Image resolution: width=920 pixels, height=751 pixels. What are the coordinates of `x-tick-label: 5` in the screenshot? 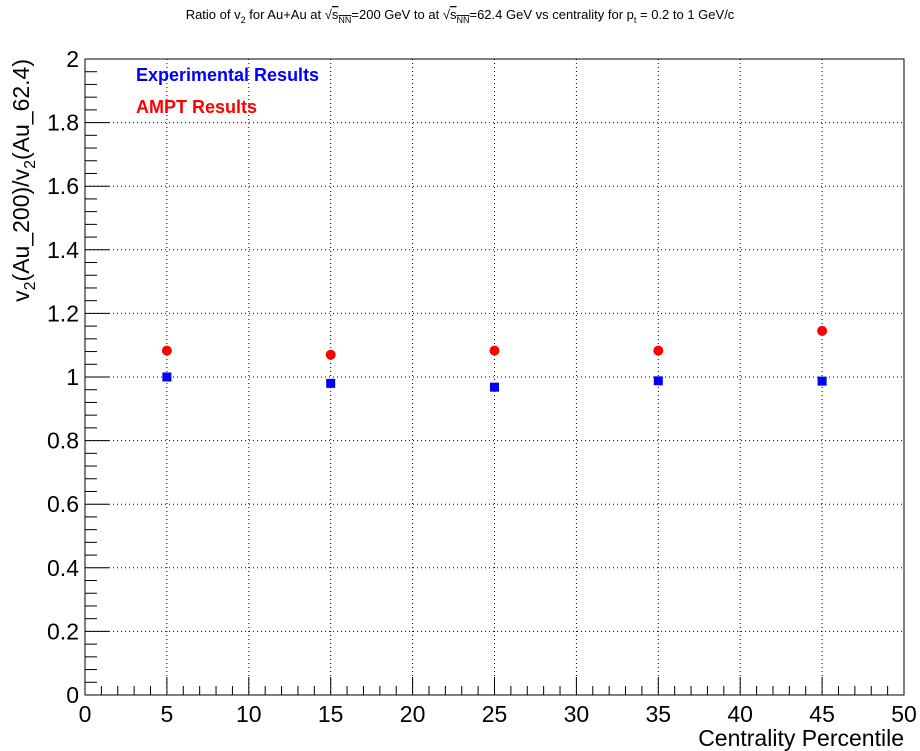 It's located at (167, 714).